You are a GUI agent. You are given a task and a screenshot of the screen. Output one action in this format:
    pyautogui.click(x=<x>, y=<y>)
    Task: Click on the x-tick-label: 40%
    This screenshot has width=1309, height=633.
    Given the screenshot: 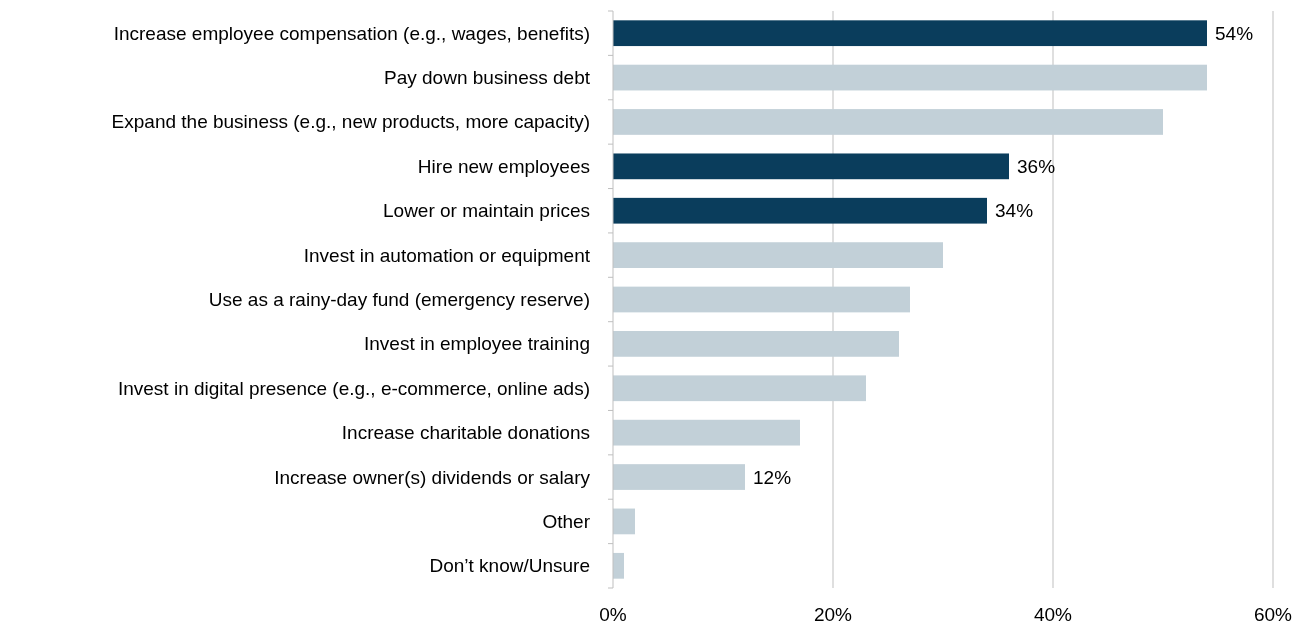 What is the action you would take?
    pyautogui.click(x=1053, y=614)
    